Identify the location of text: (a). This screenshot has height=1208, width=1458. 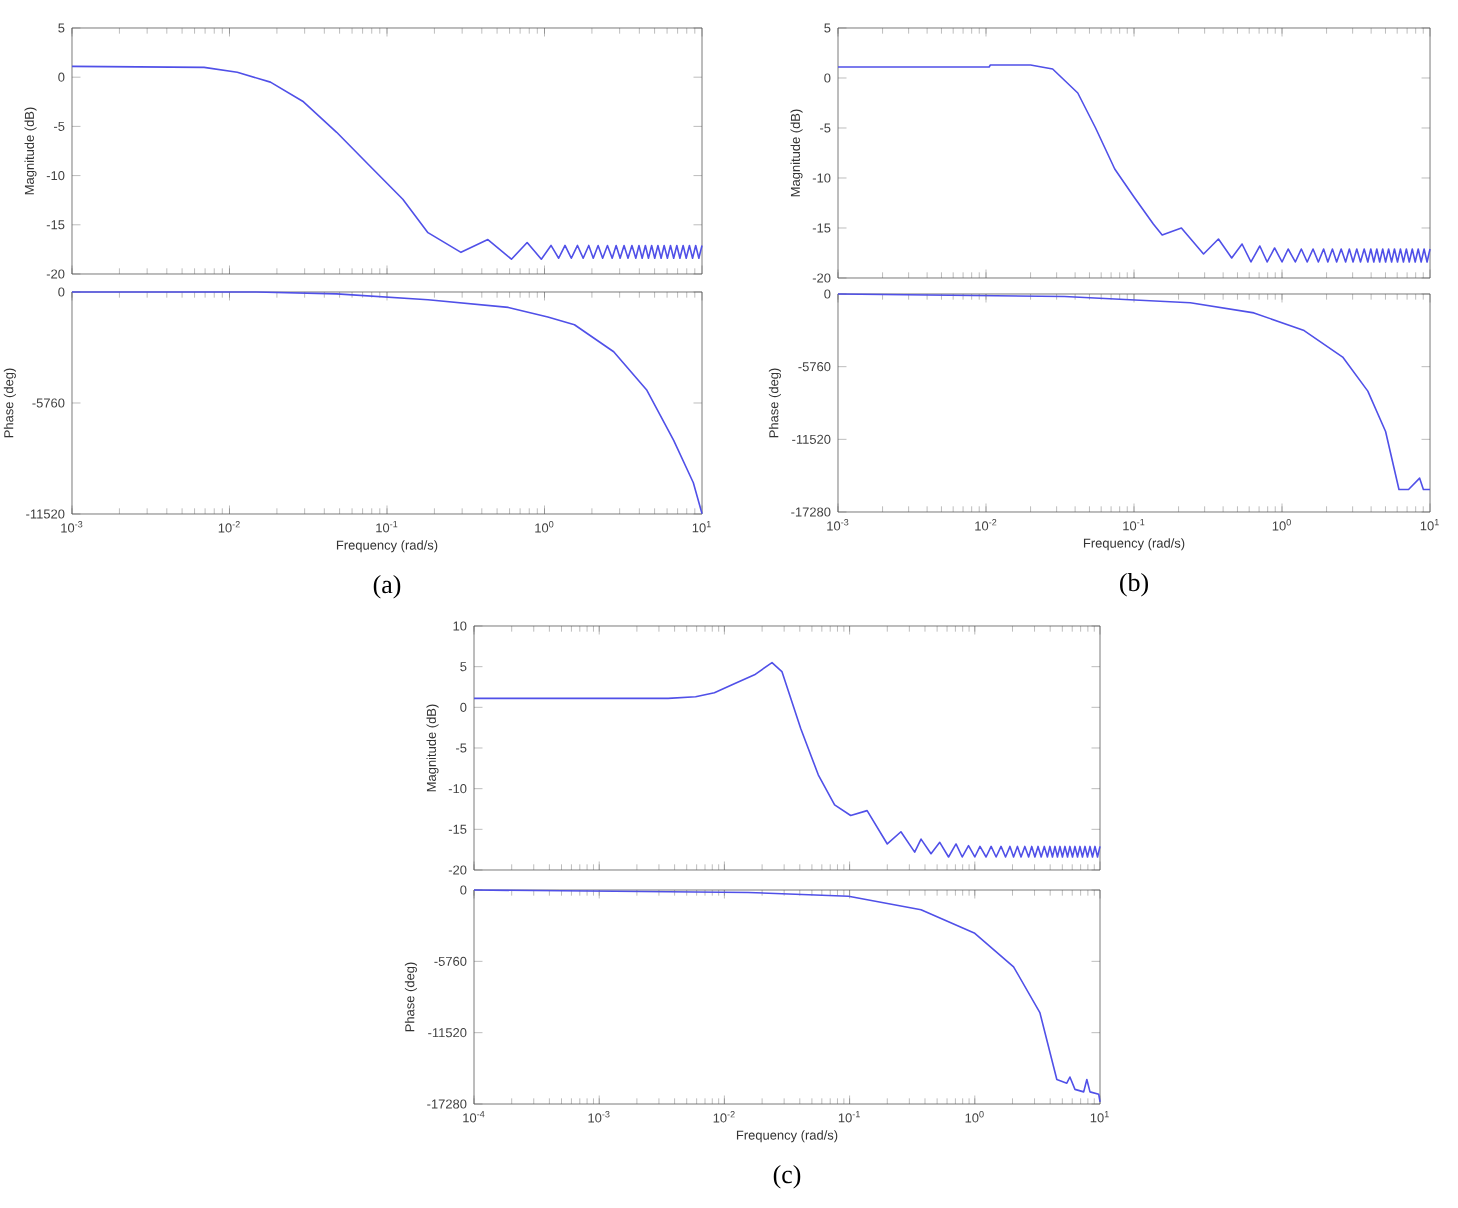
(387, 587).